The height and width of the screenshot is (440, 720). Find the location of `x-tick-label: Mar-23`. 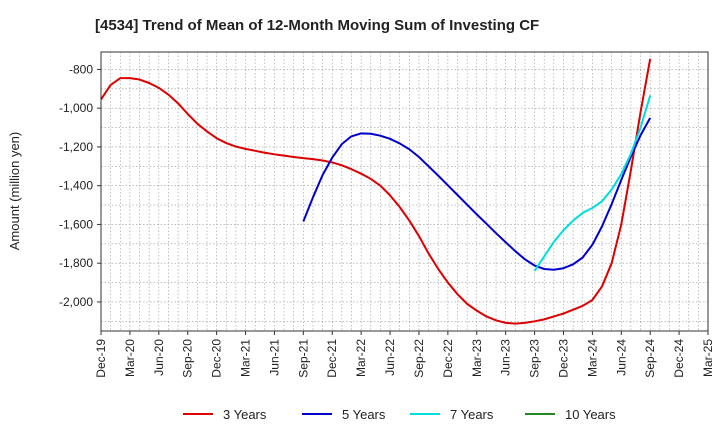

x-tick-label: Mar-23 is located at coordinates (477, 358).